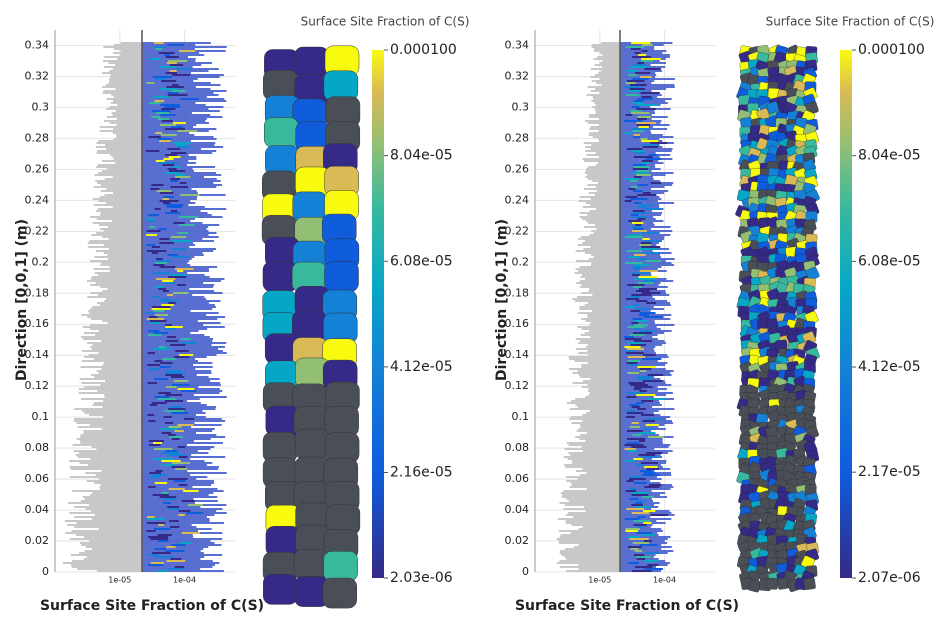  What do you see at coordinates (891, 50) in the screenshot?
I see `colorbar-tick-label: 0.000100` at bounding box center [891, 50].